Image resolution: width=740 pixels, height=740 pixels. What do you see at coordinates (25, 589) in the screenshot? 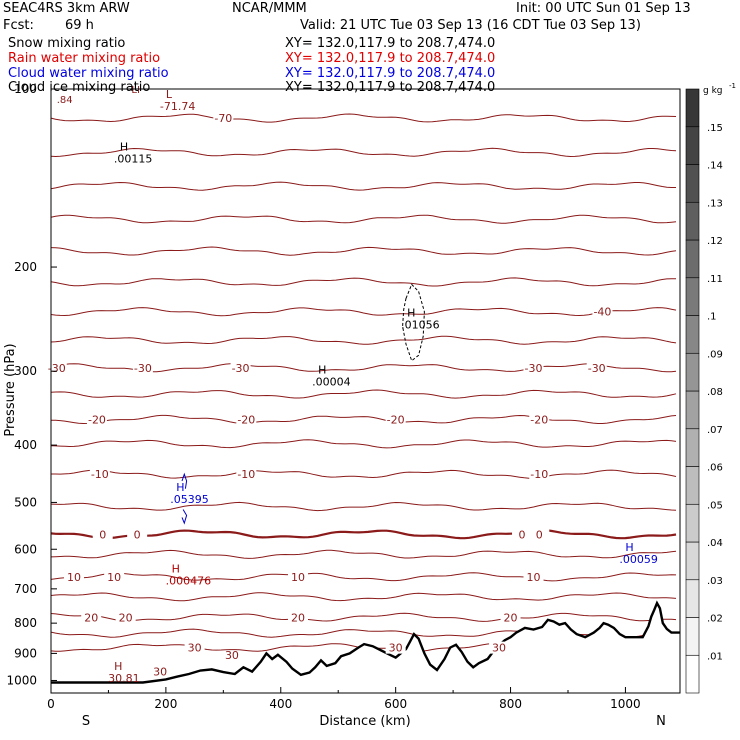
I see `y-tick-label: 700` at bounding box center [25, 589].